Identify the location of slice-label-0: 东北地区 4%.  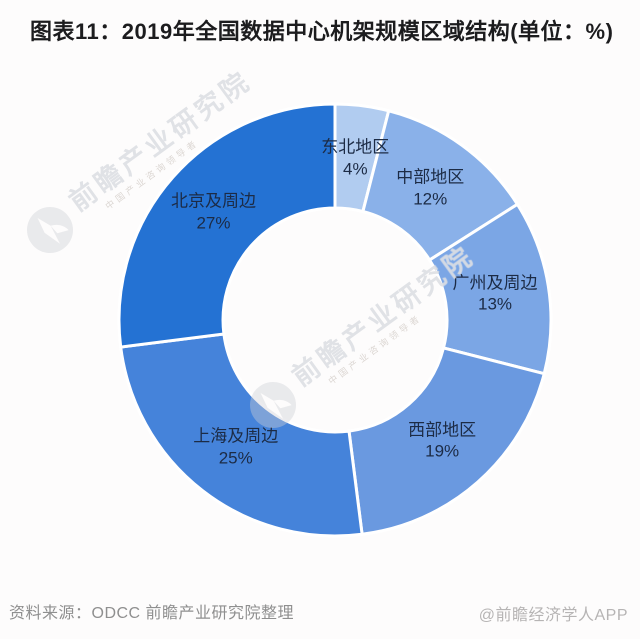
(355, 158).